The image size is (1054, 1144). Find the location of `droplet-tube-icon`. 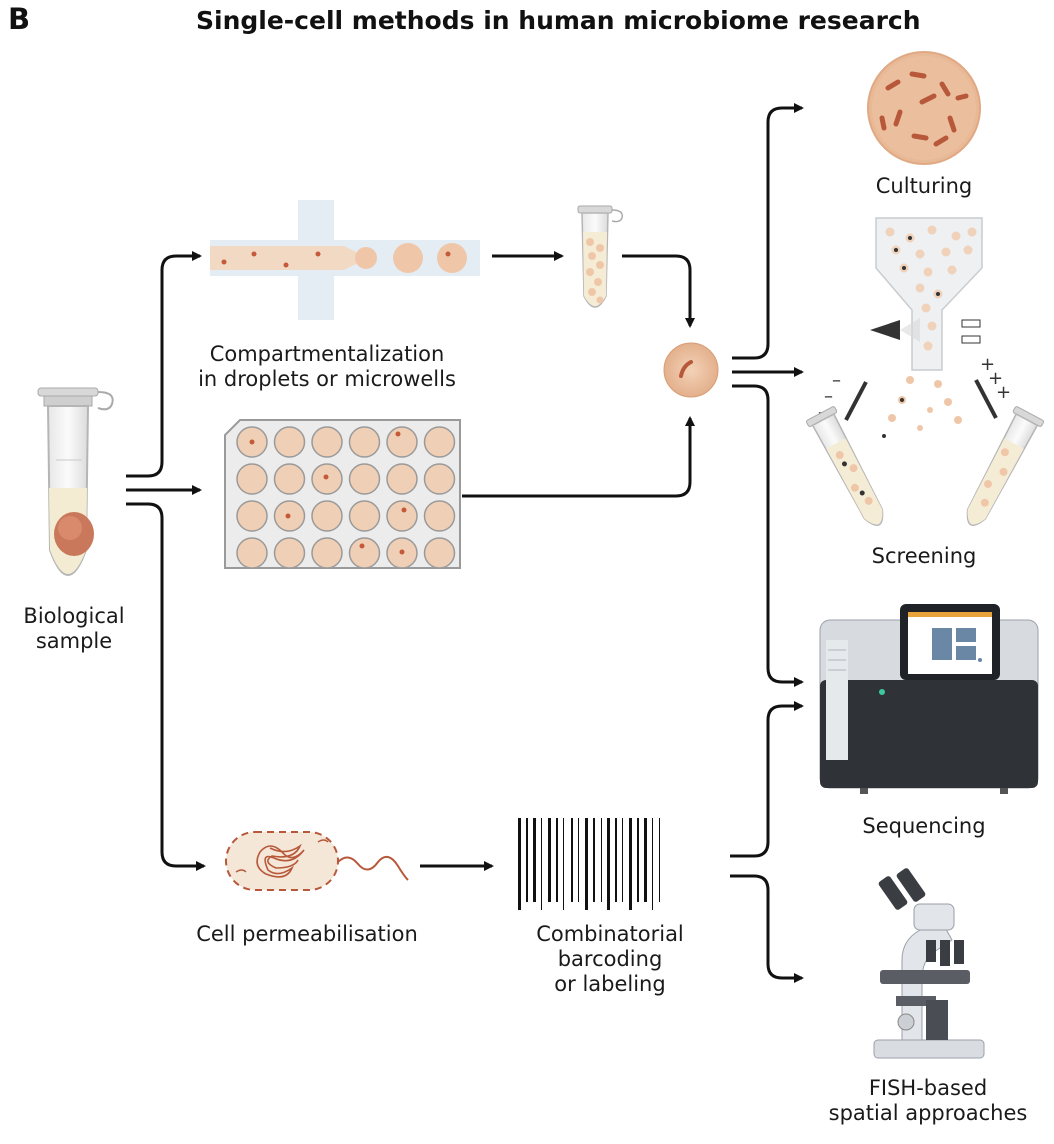

droplet-tube-icon is located at coordinates (600, 256).